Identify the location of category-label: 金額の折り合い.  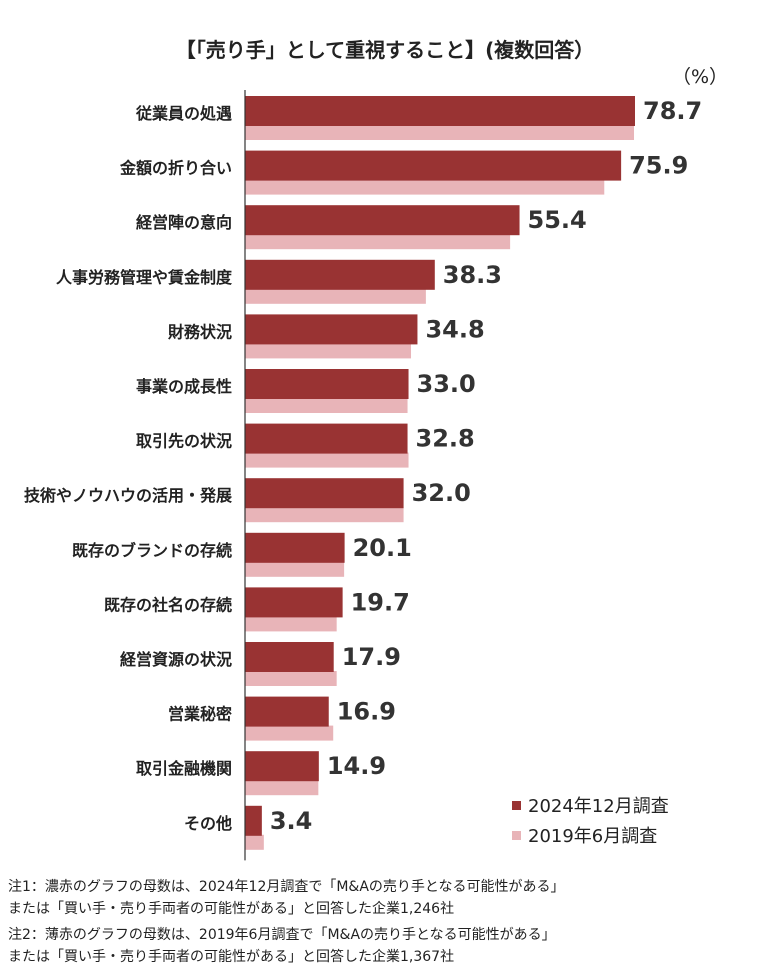
(175, 168).